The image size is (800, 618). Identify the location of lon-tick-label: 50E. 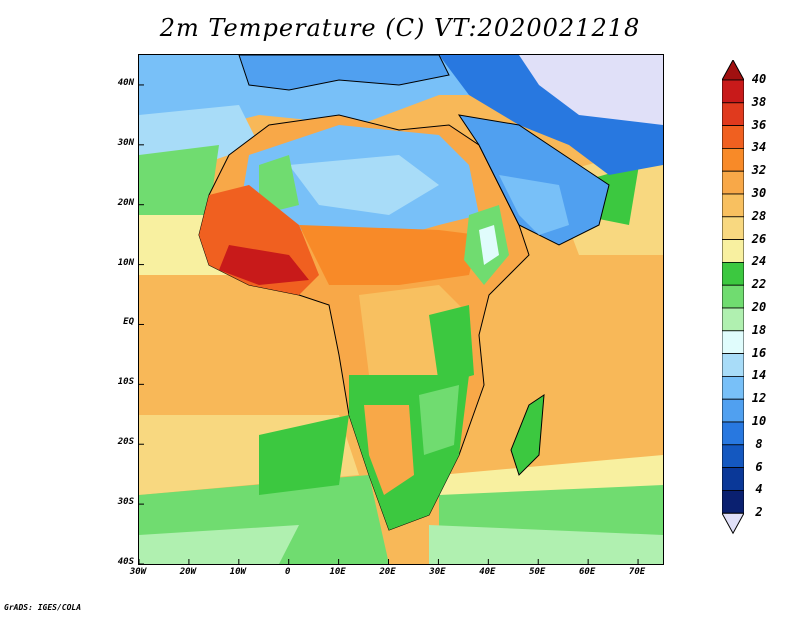
(537, 572).